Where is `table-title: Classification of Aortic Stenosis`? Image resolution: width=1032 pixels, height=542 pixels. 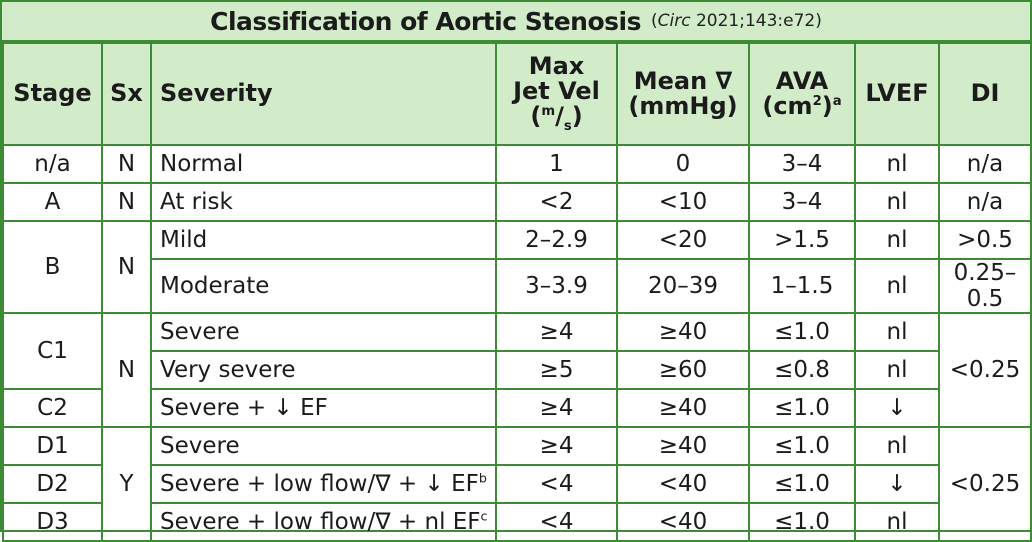 table-title: Classification of Aortic Stenosis is located at coordinates (425, 21).